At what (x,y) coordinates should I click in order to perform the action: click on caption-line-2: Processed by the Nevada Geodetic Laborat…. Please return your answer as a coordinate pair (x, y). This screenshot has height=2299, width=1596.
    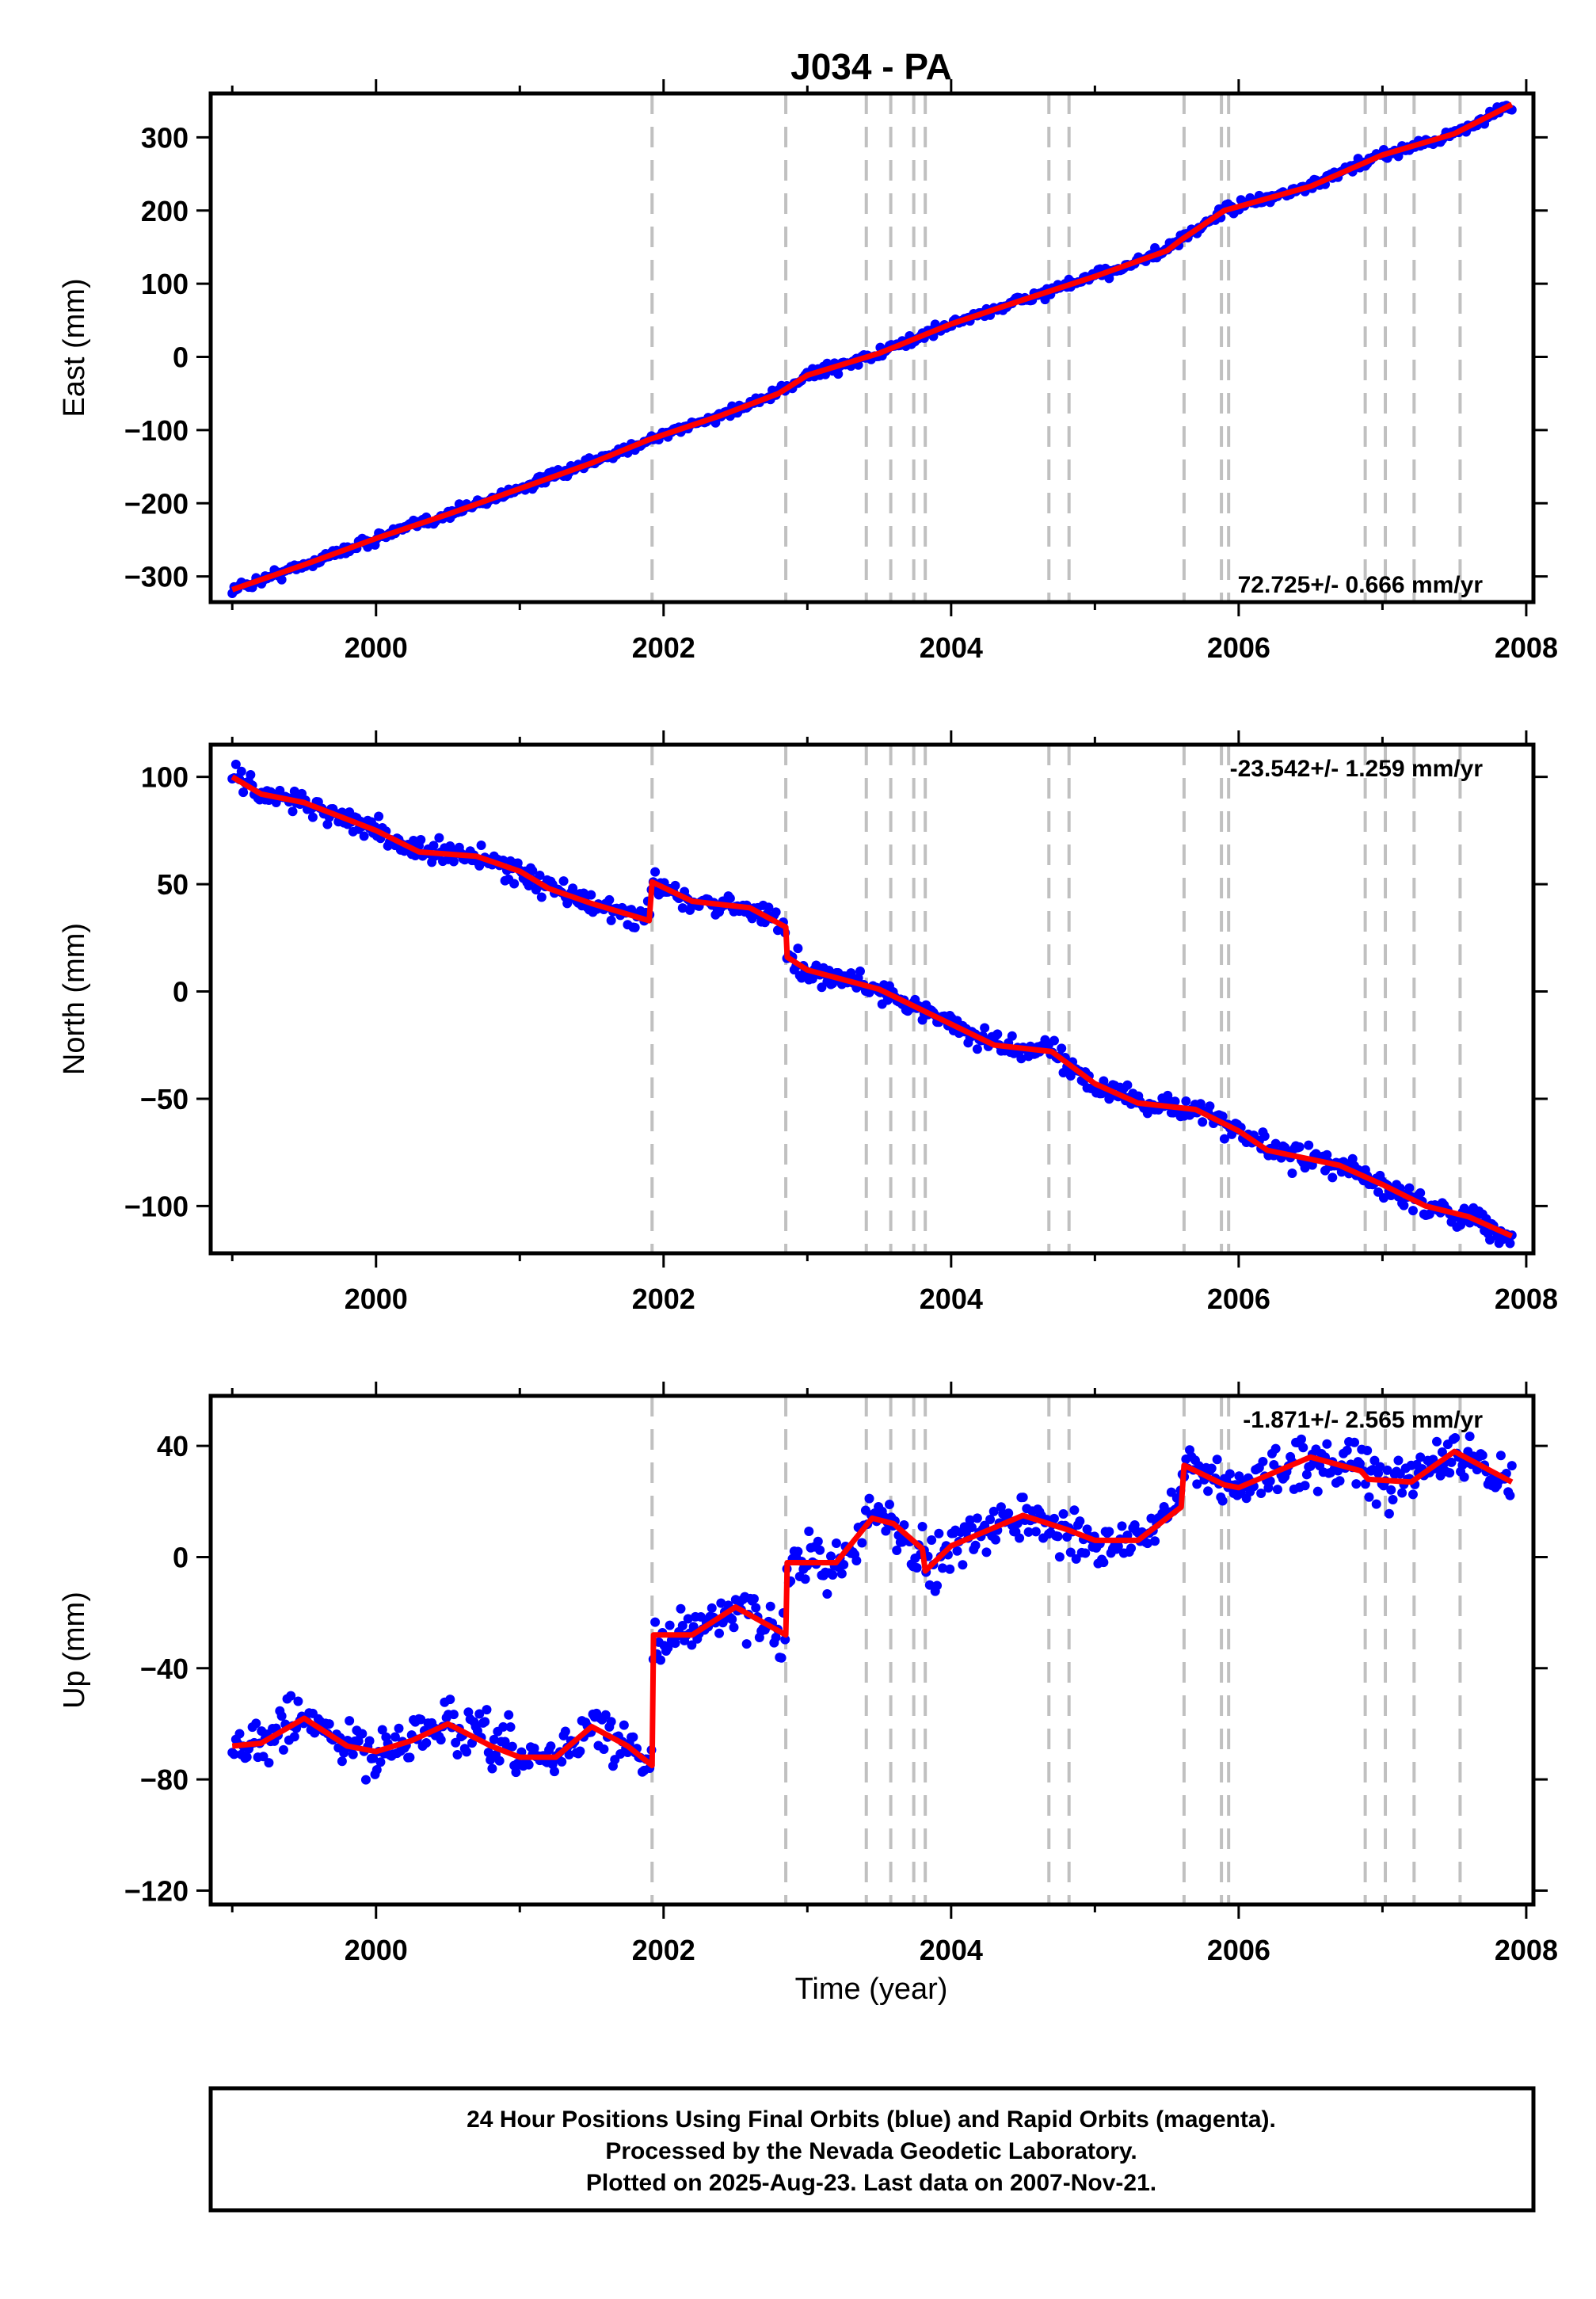
    Looking at the image, I should click on (871, 2151).